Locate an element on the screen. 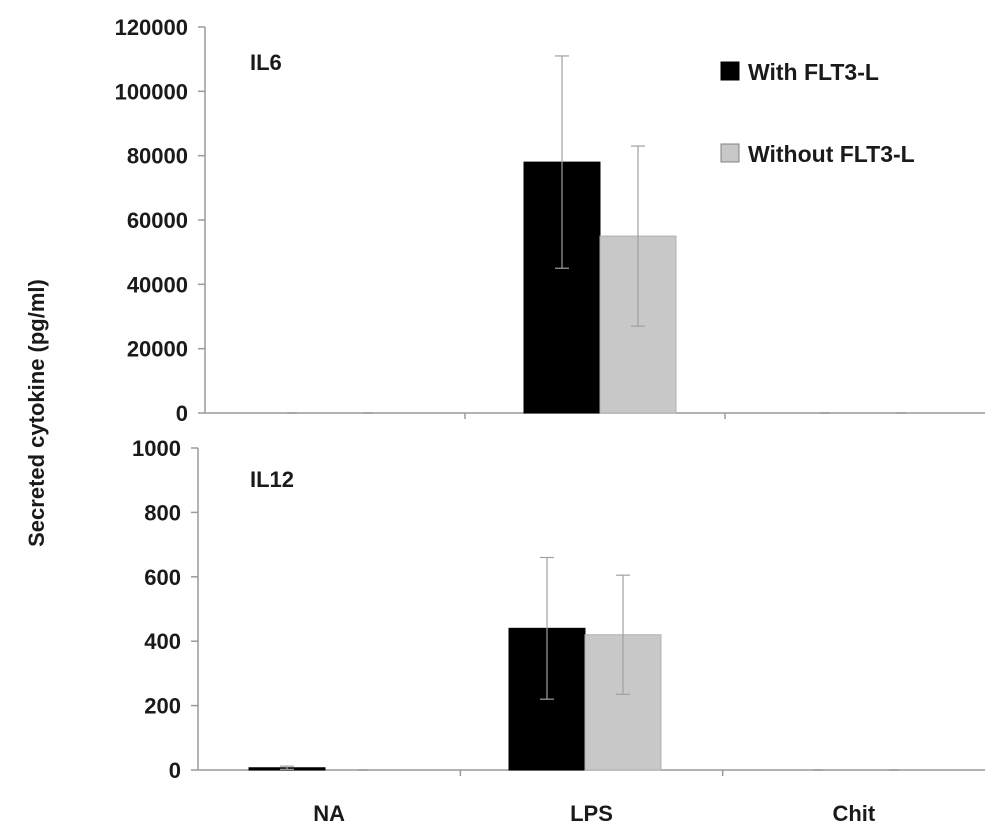  y-tick-label: 80000 is located at coordinates (157, 156).